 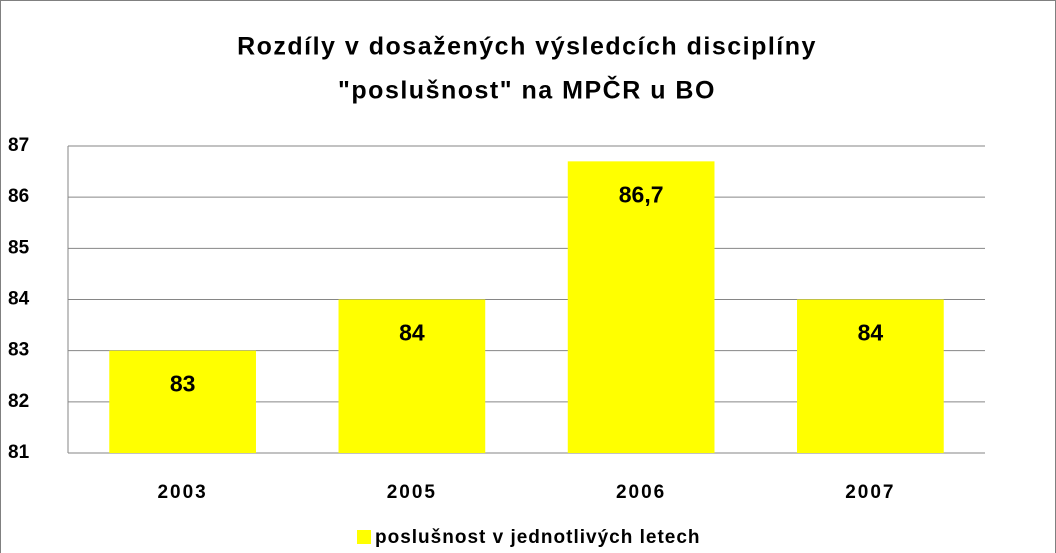 I want to click on data-label: 83, so click(x=183, y=384).